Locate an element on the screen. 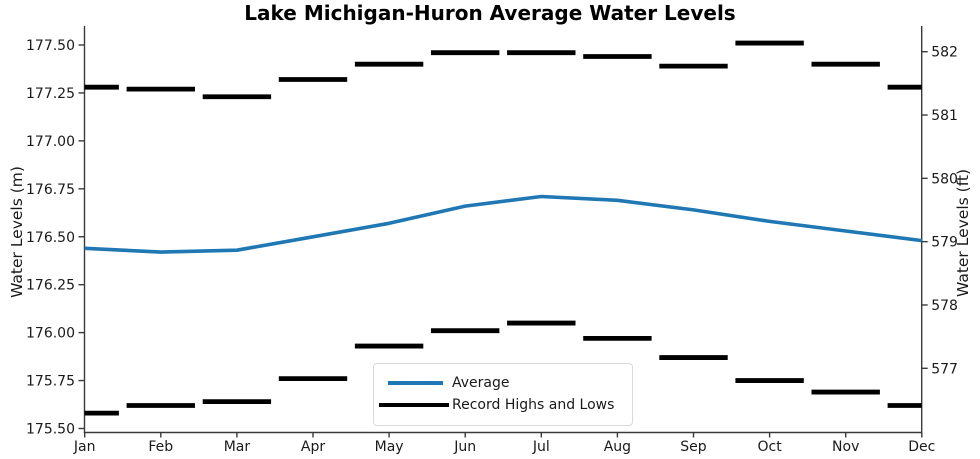 The width and height of the screenshot is (980, 459). right-tick-label: 579 is located at coordinates (944, 243).